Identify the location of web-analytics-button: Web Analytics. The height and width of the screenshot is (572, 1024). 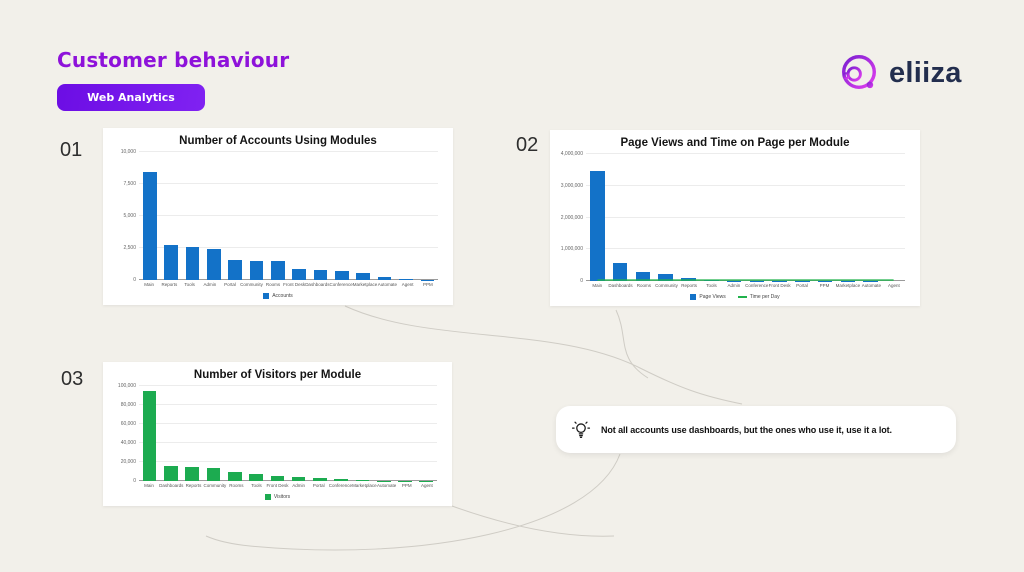
(131, 97).